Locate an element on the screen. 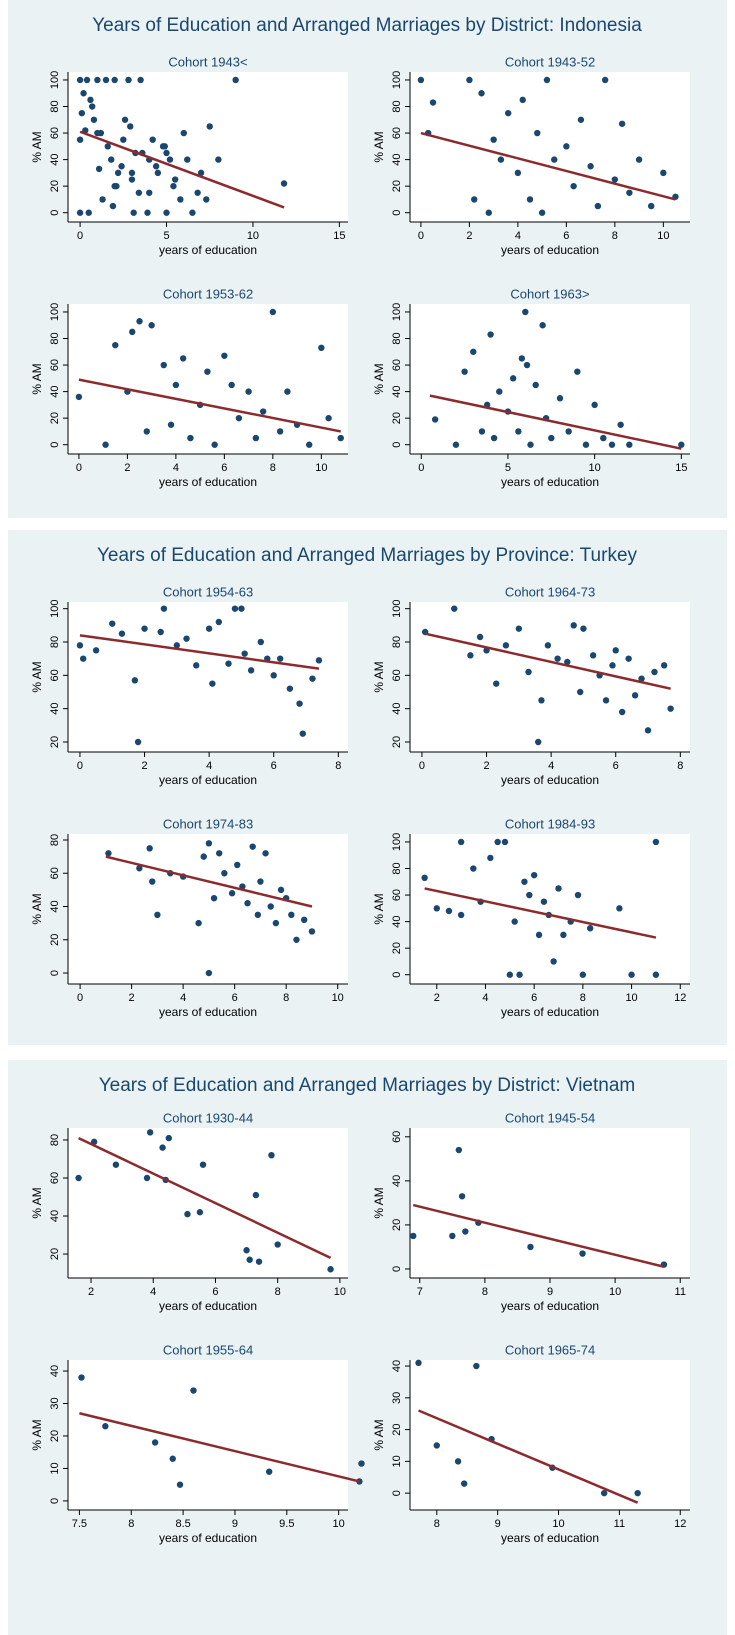  x-tick-label: 4 is located at coordinates (485, 998).